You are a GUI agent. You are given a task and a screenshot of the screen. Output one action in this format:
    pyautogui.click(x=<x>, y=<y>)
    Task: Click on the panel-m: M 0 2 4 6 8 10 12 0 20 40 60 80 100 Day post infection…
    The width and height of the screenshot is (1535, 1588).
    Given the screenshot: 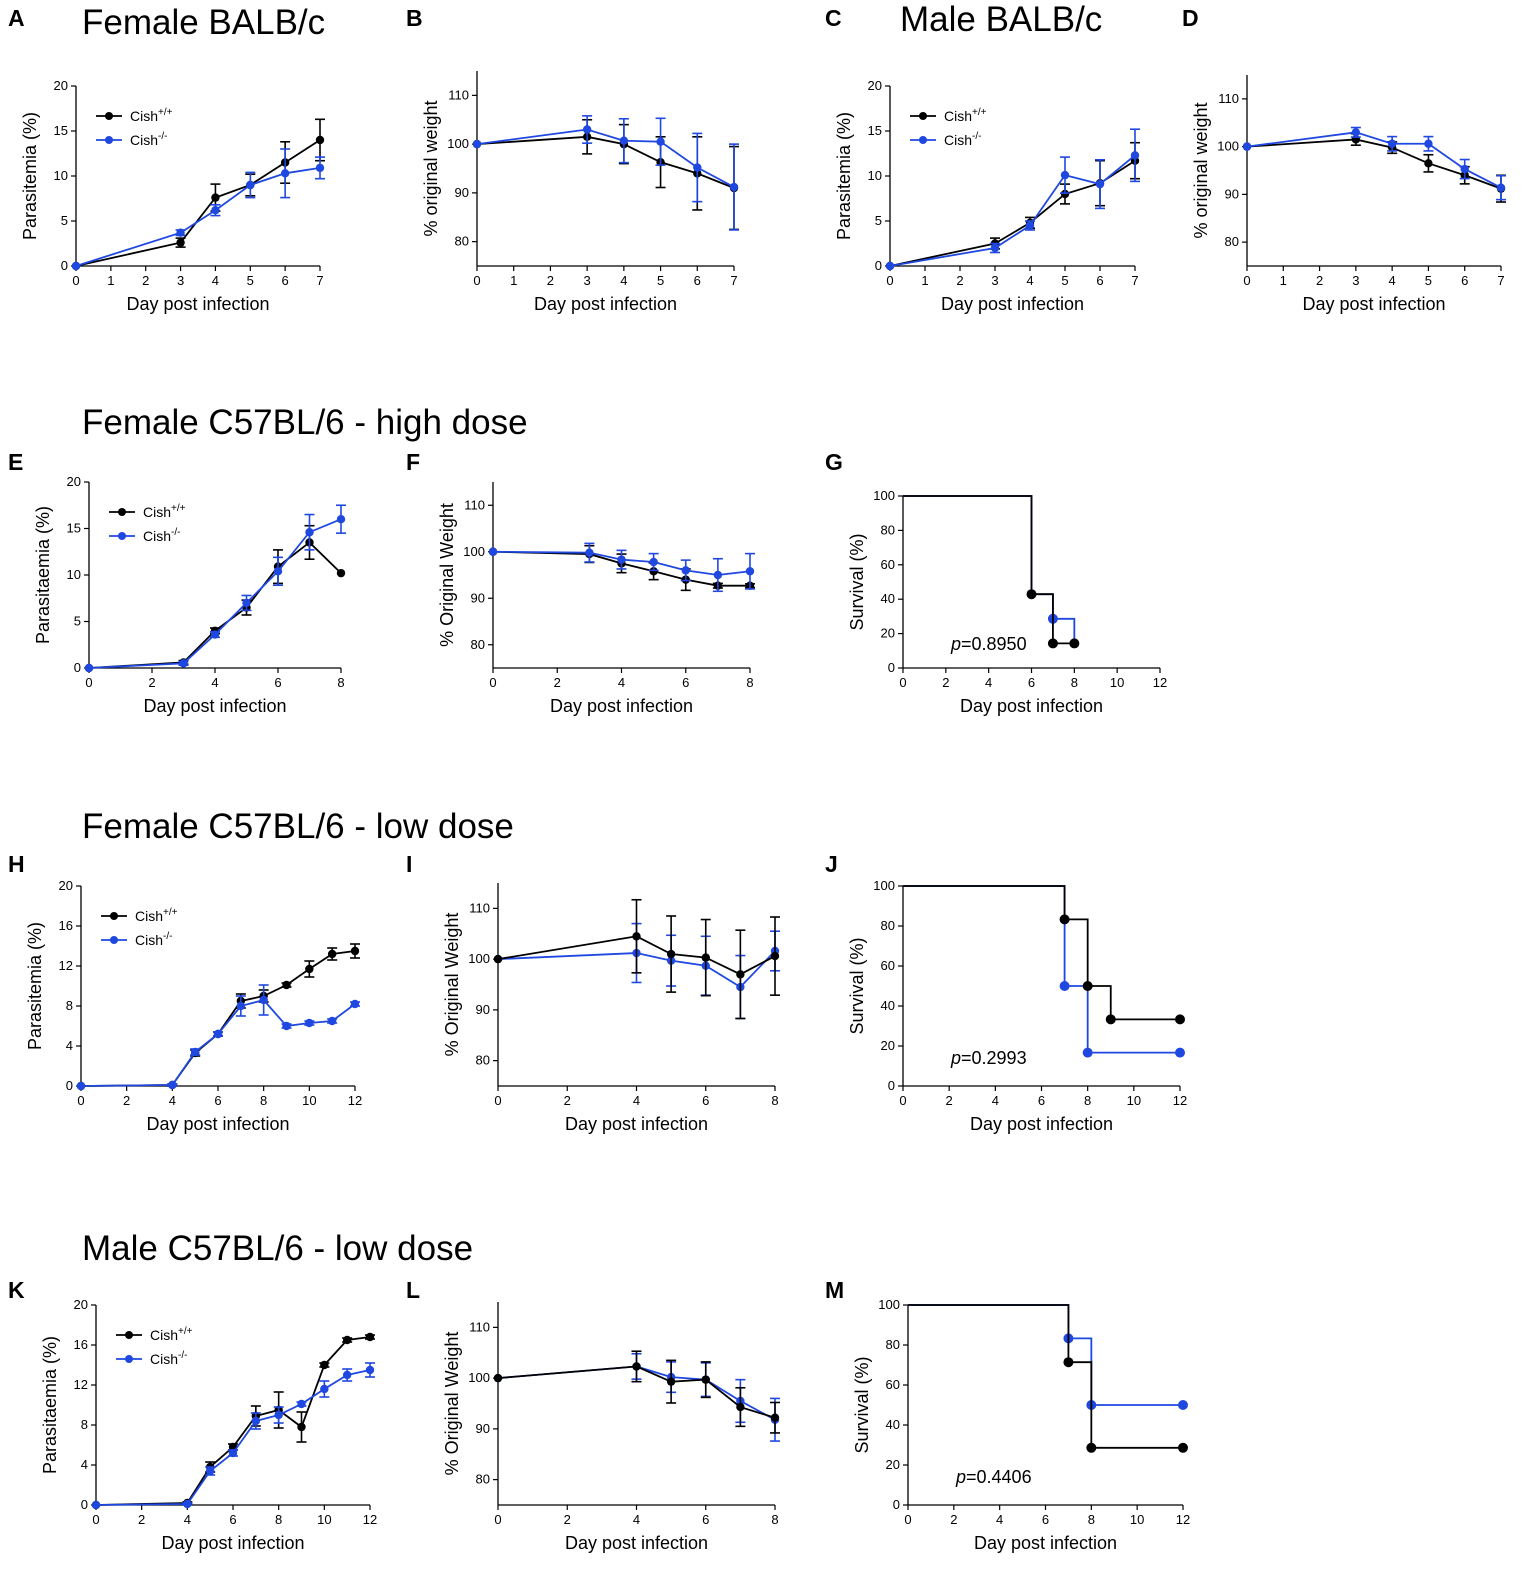 What is the action you would take?
    pyautogui.click(x=1007, y=1415)
    